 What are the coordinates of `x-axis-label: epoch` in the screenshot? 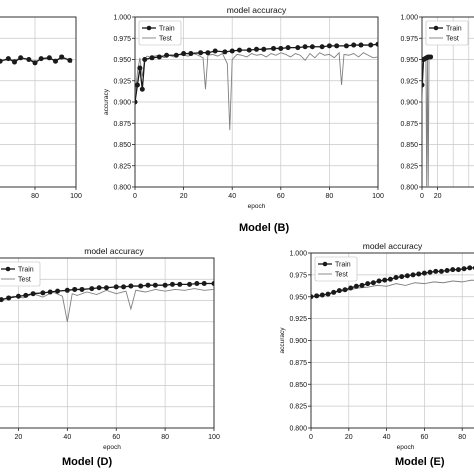 It's located at (257, 206).